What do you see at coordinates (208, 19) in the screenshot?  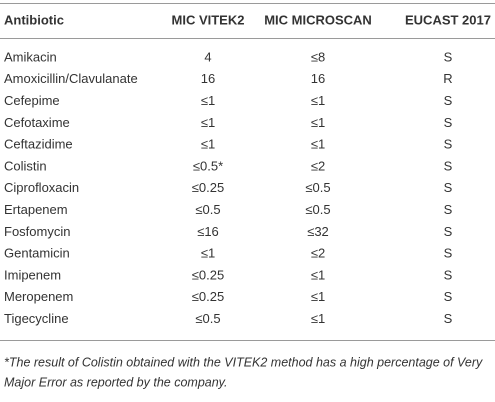 I see `column-header: MIC VITEK2` at bounding box center [208, 19].